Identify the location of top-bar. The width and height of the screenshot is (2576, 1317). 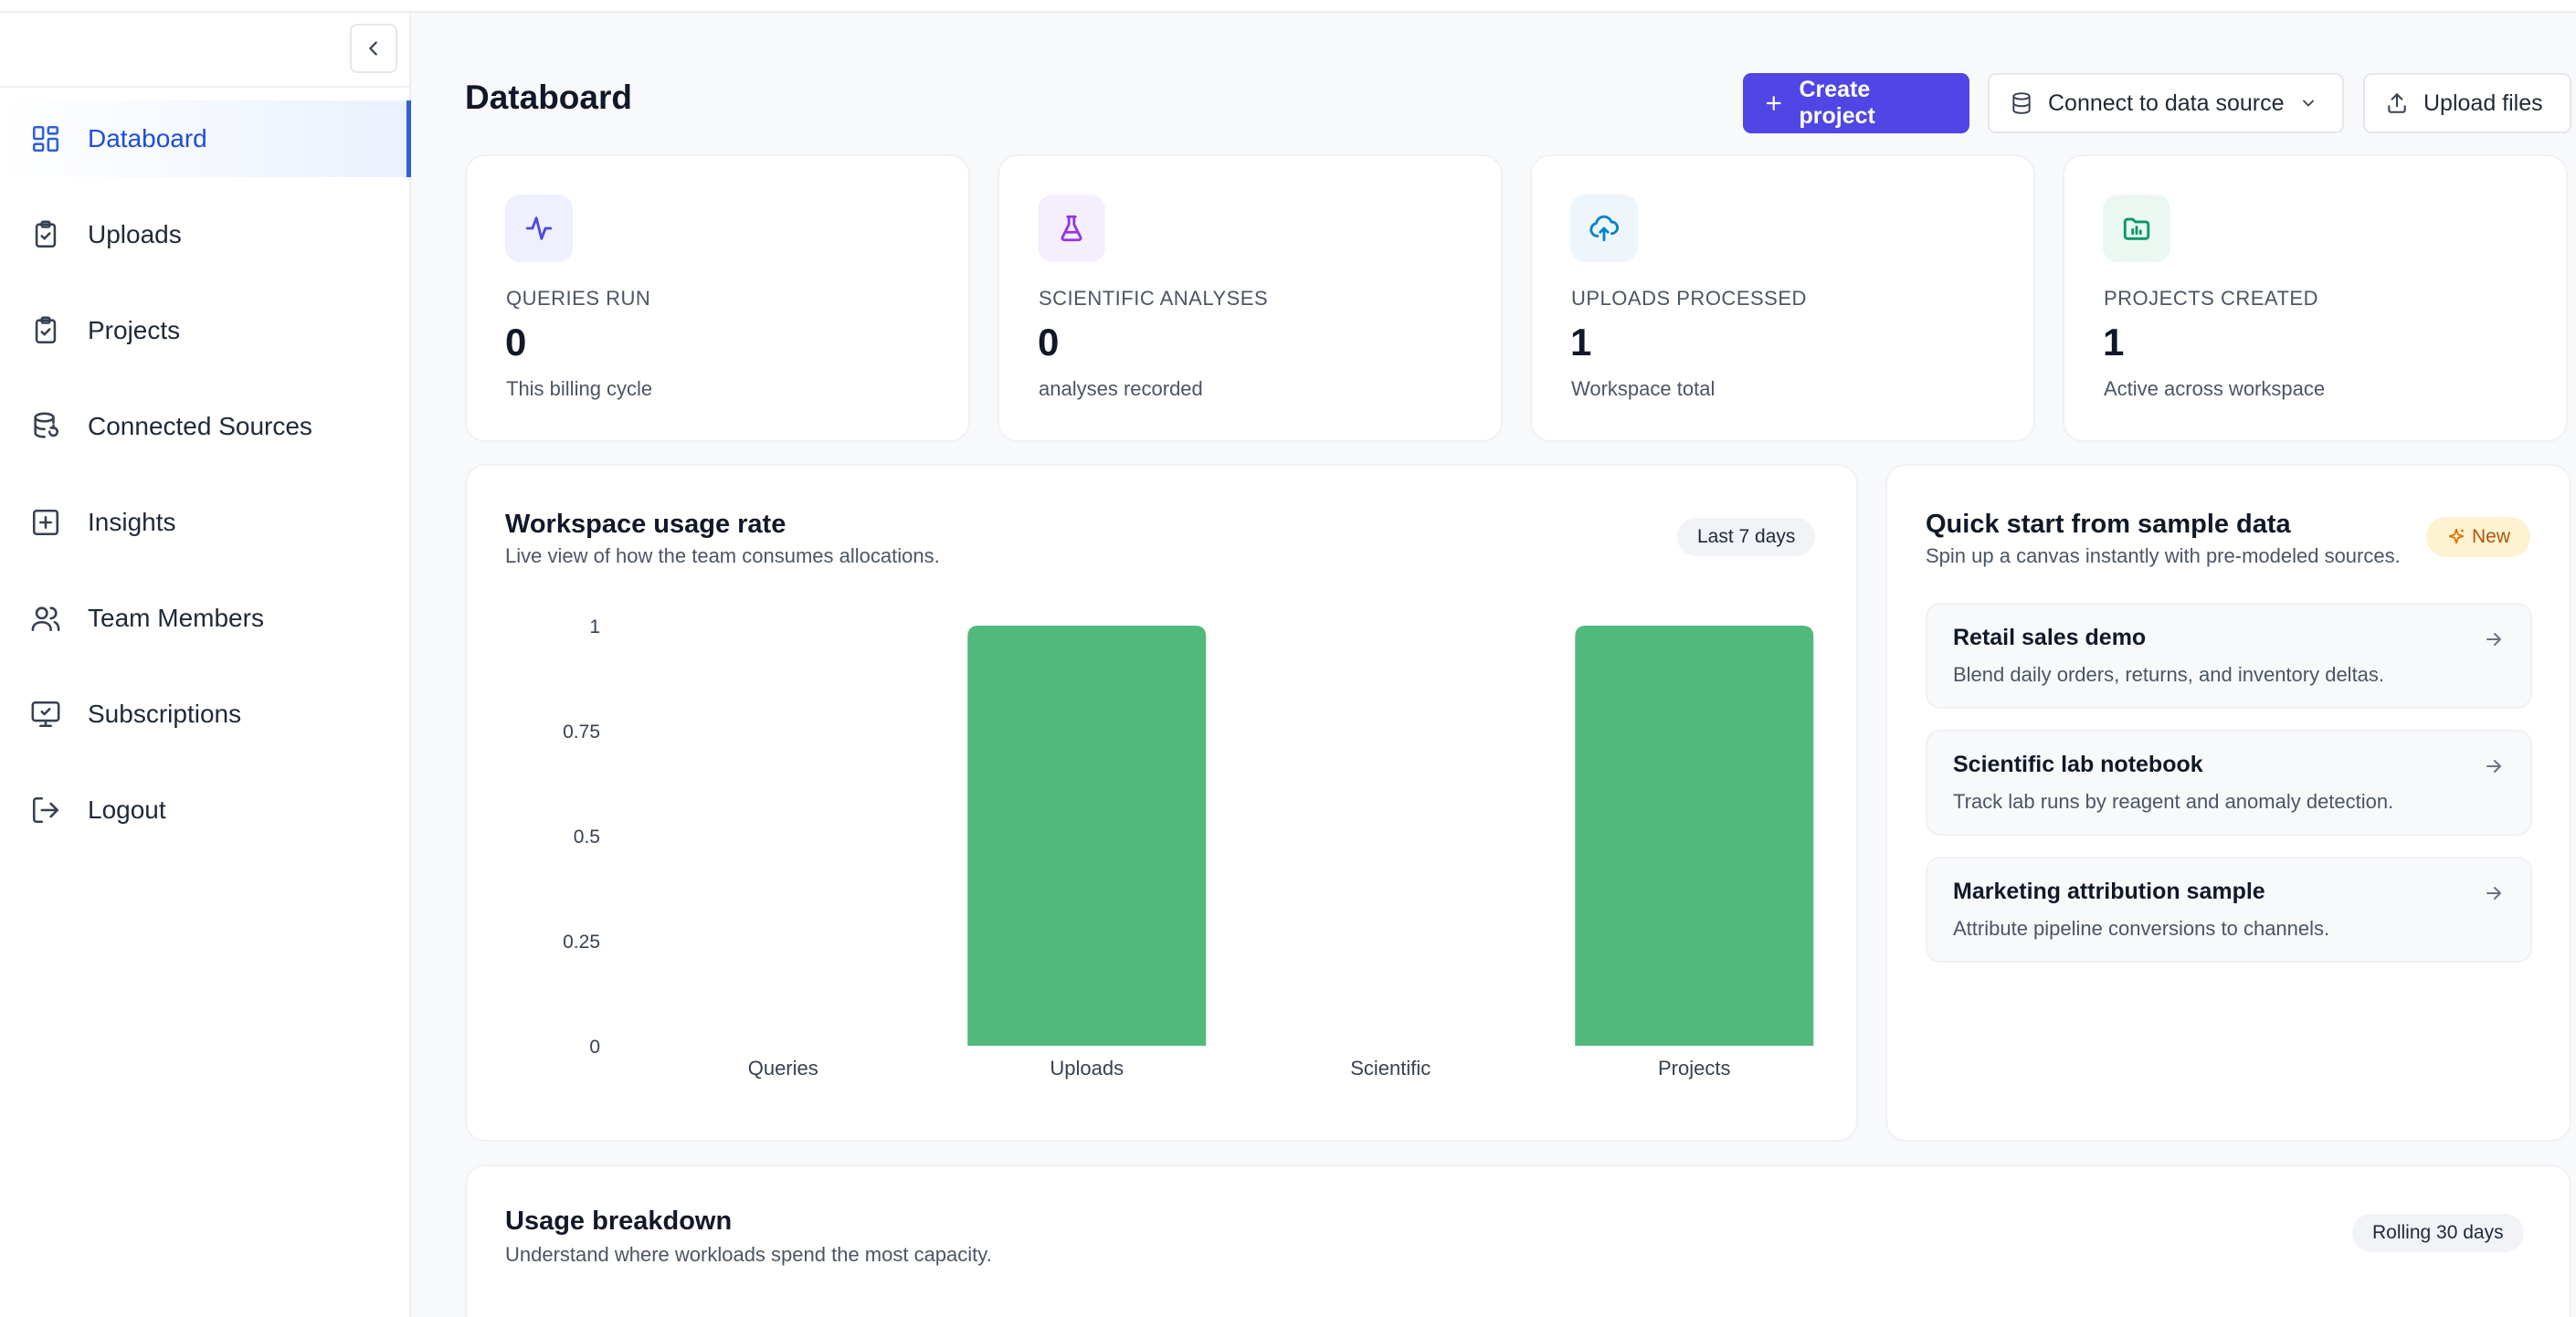
(1288, 7).